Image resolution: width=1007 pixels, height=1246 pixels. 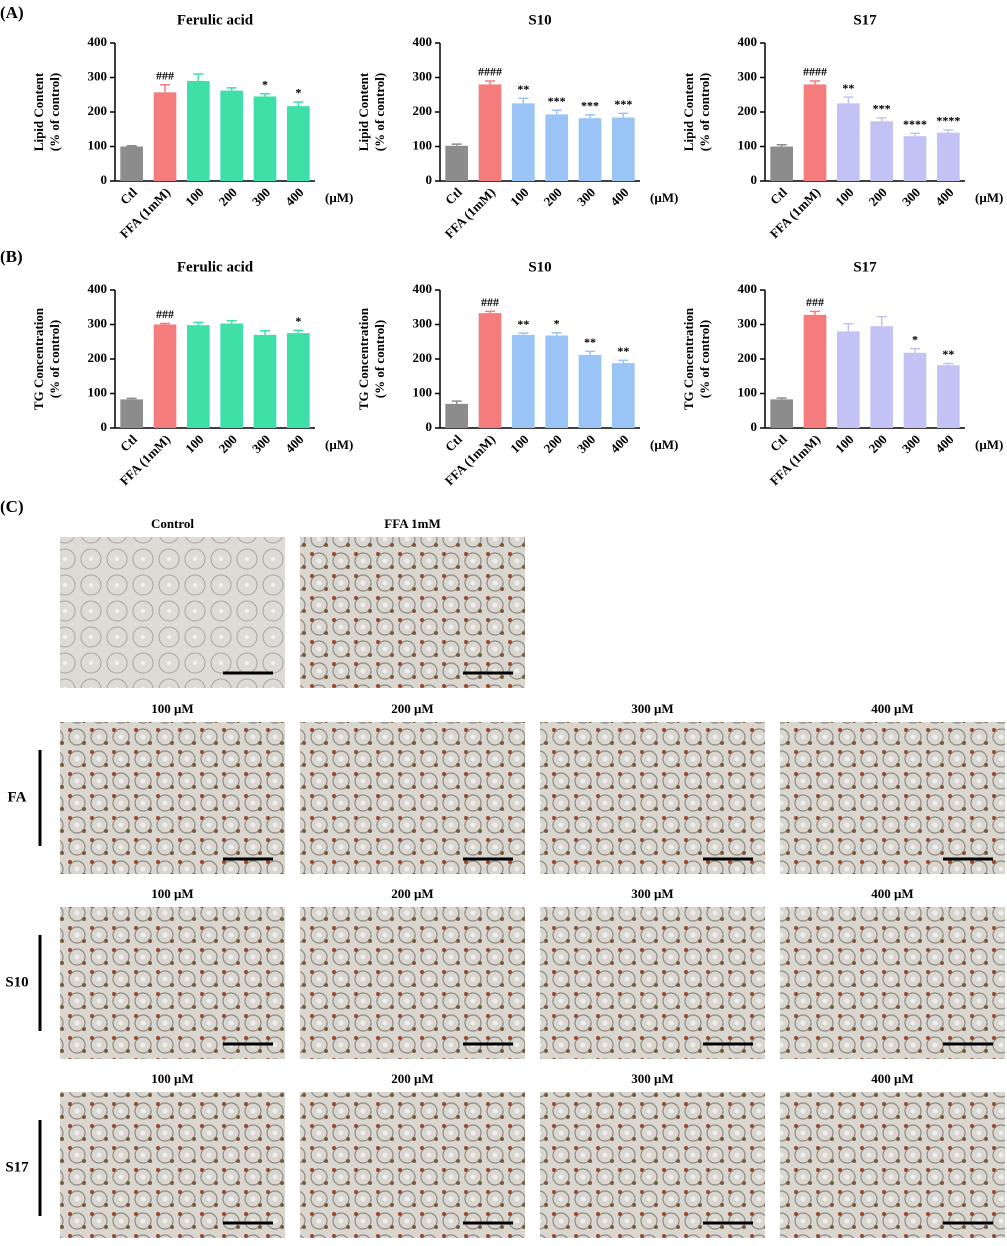 What do you see at coordinates (865, 20) in the screenshot?
I see `chart-title: S17` at bounding box center [865, 20].